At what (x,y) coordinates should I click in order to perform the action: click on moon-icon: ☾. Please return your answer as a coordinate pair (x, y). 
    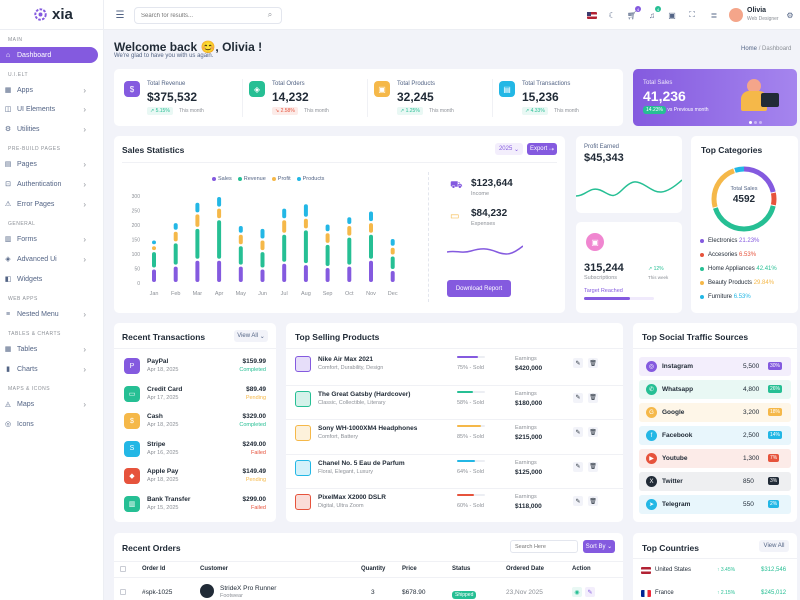
    Looking at the image, I should click on (612, 15).